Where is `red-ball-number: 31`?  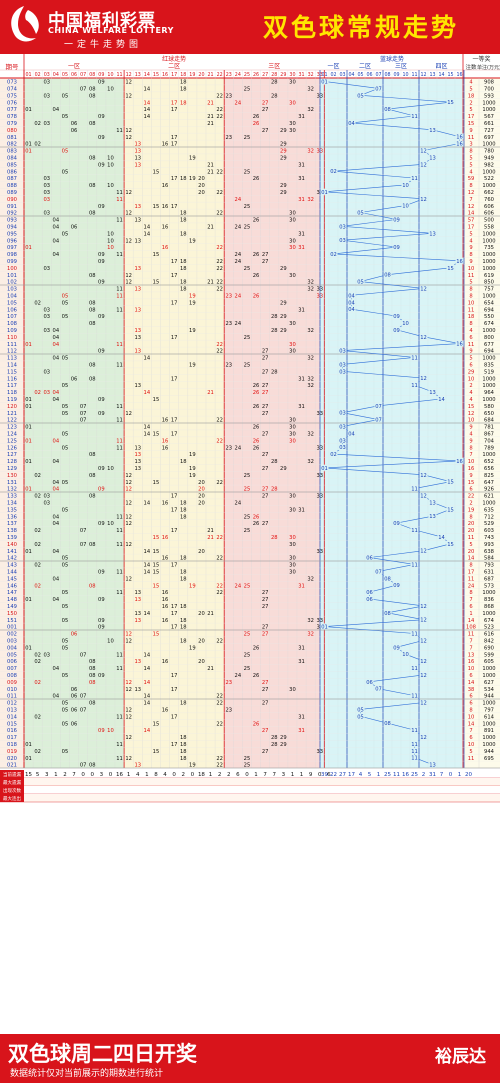 red-ball-number: 31 is located at coordinates (301, 234).